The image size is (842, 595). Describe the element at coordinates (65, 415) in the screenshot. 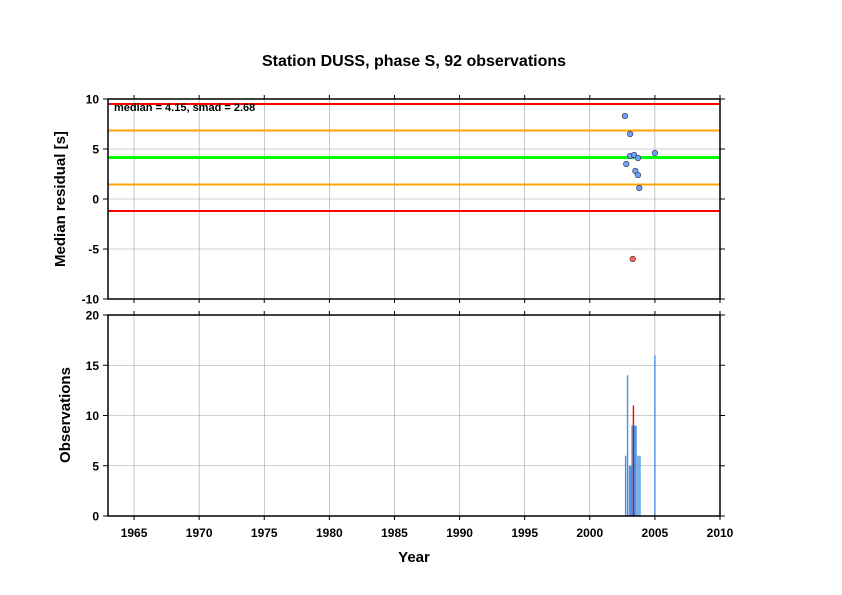

I see `observations-y-axis-label: Observations` at that location.